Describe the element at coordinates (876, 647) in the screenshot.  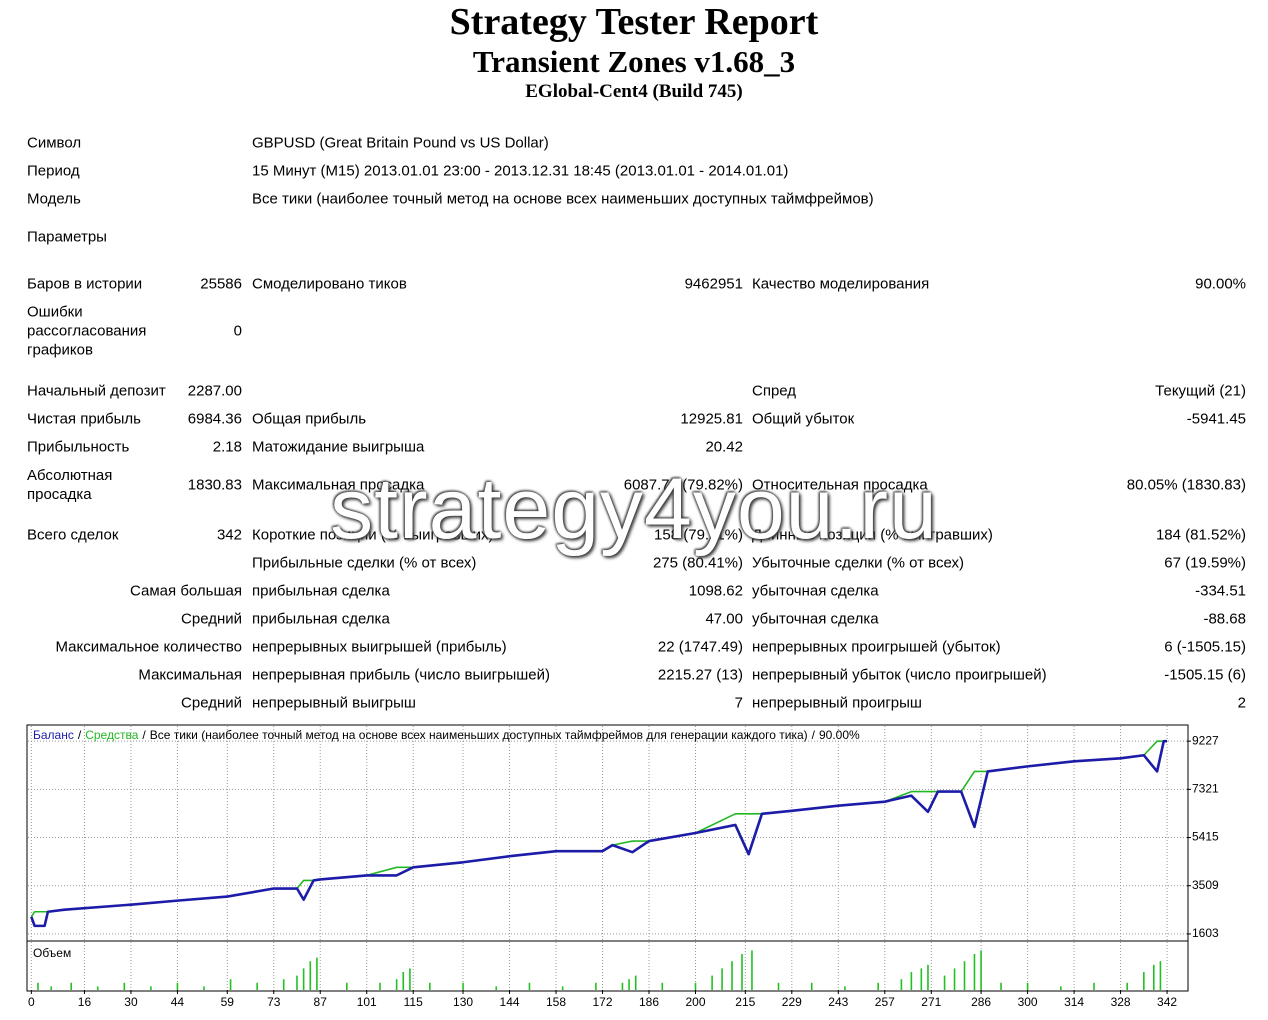
I see `stat-label: непрерывных проигрышей (убыток)` at that location.